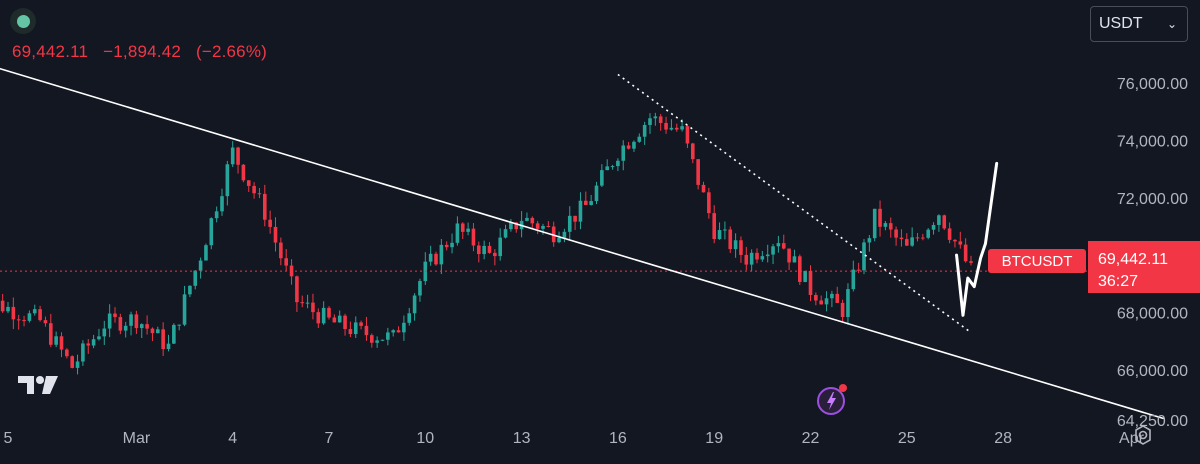  I want to click on y-tick-label: 76,000.00, so click(1152, 84).